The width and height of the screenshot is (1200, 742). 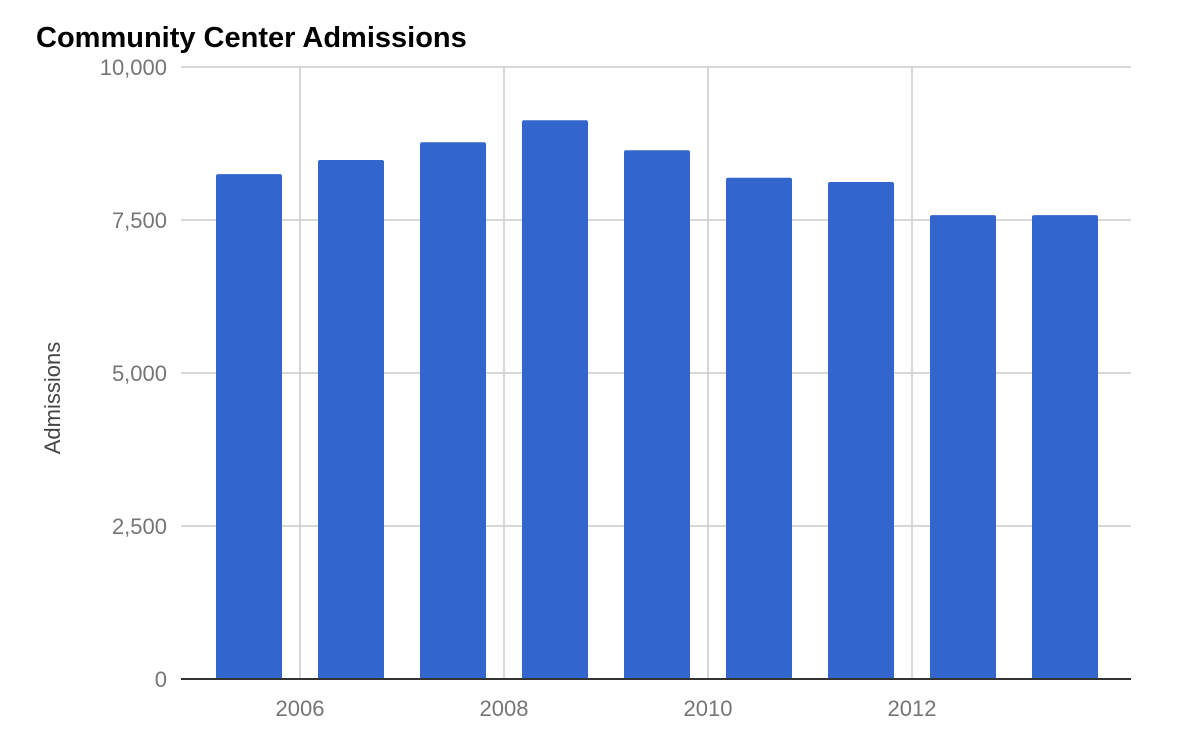 I want to click on bar-2007, so click(x=453, y=410).